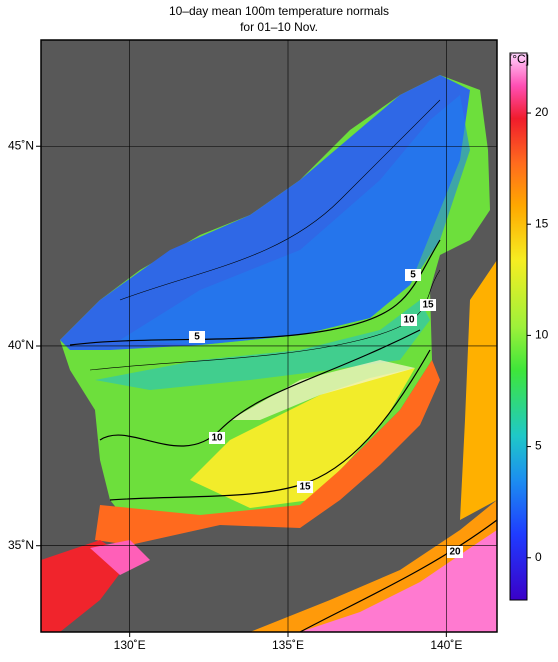 The width and height of the screenshot is (558, 662). I want to click on lat-label: 40˚N, so click(21, 345).